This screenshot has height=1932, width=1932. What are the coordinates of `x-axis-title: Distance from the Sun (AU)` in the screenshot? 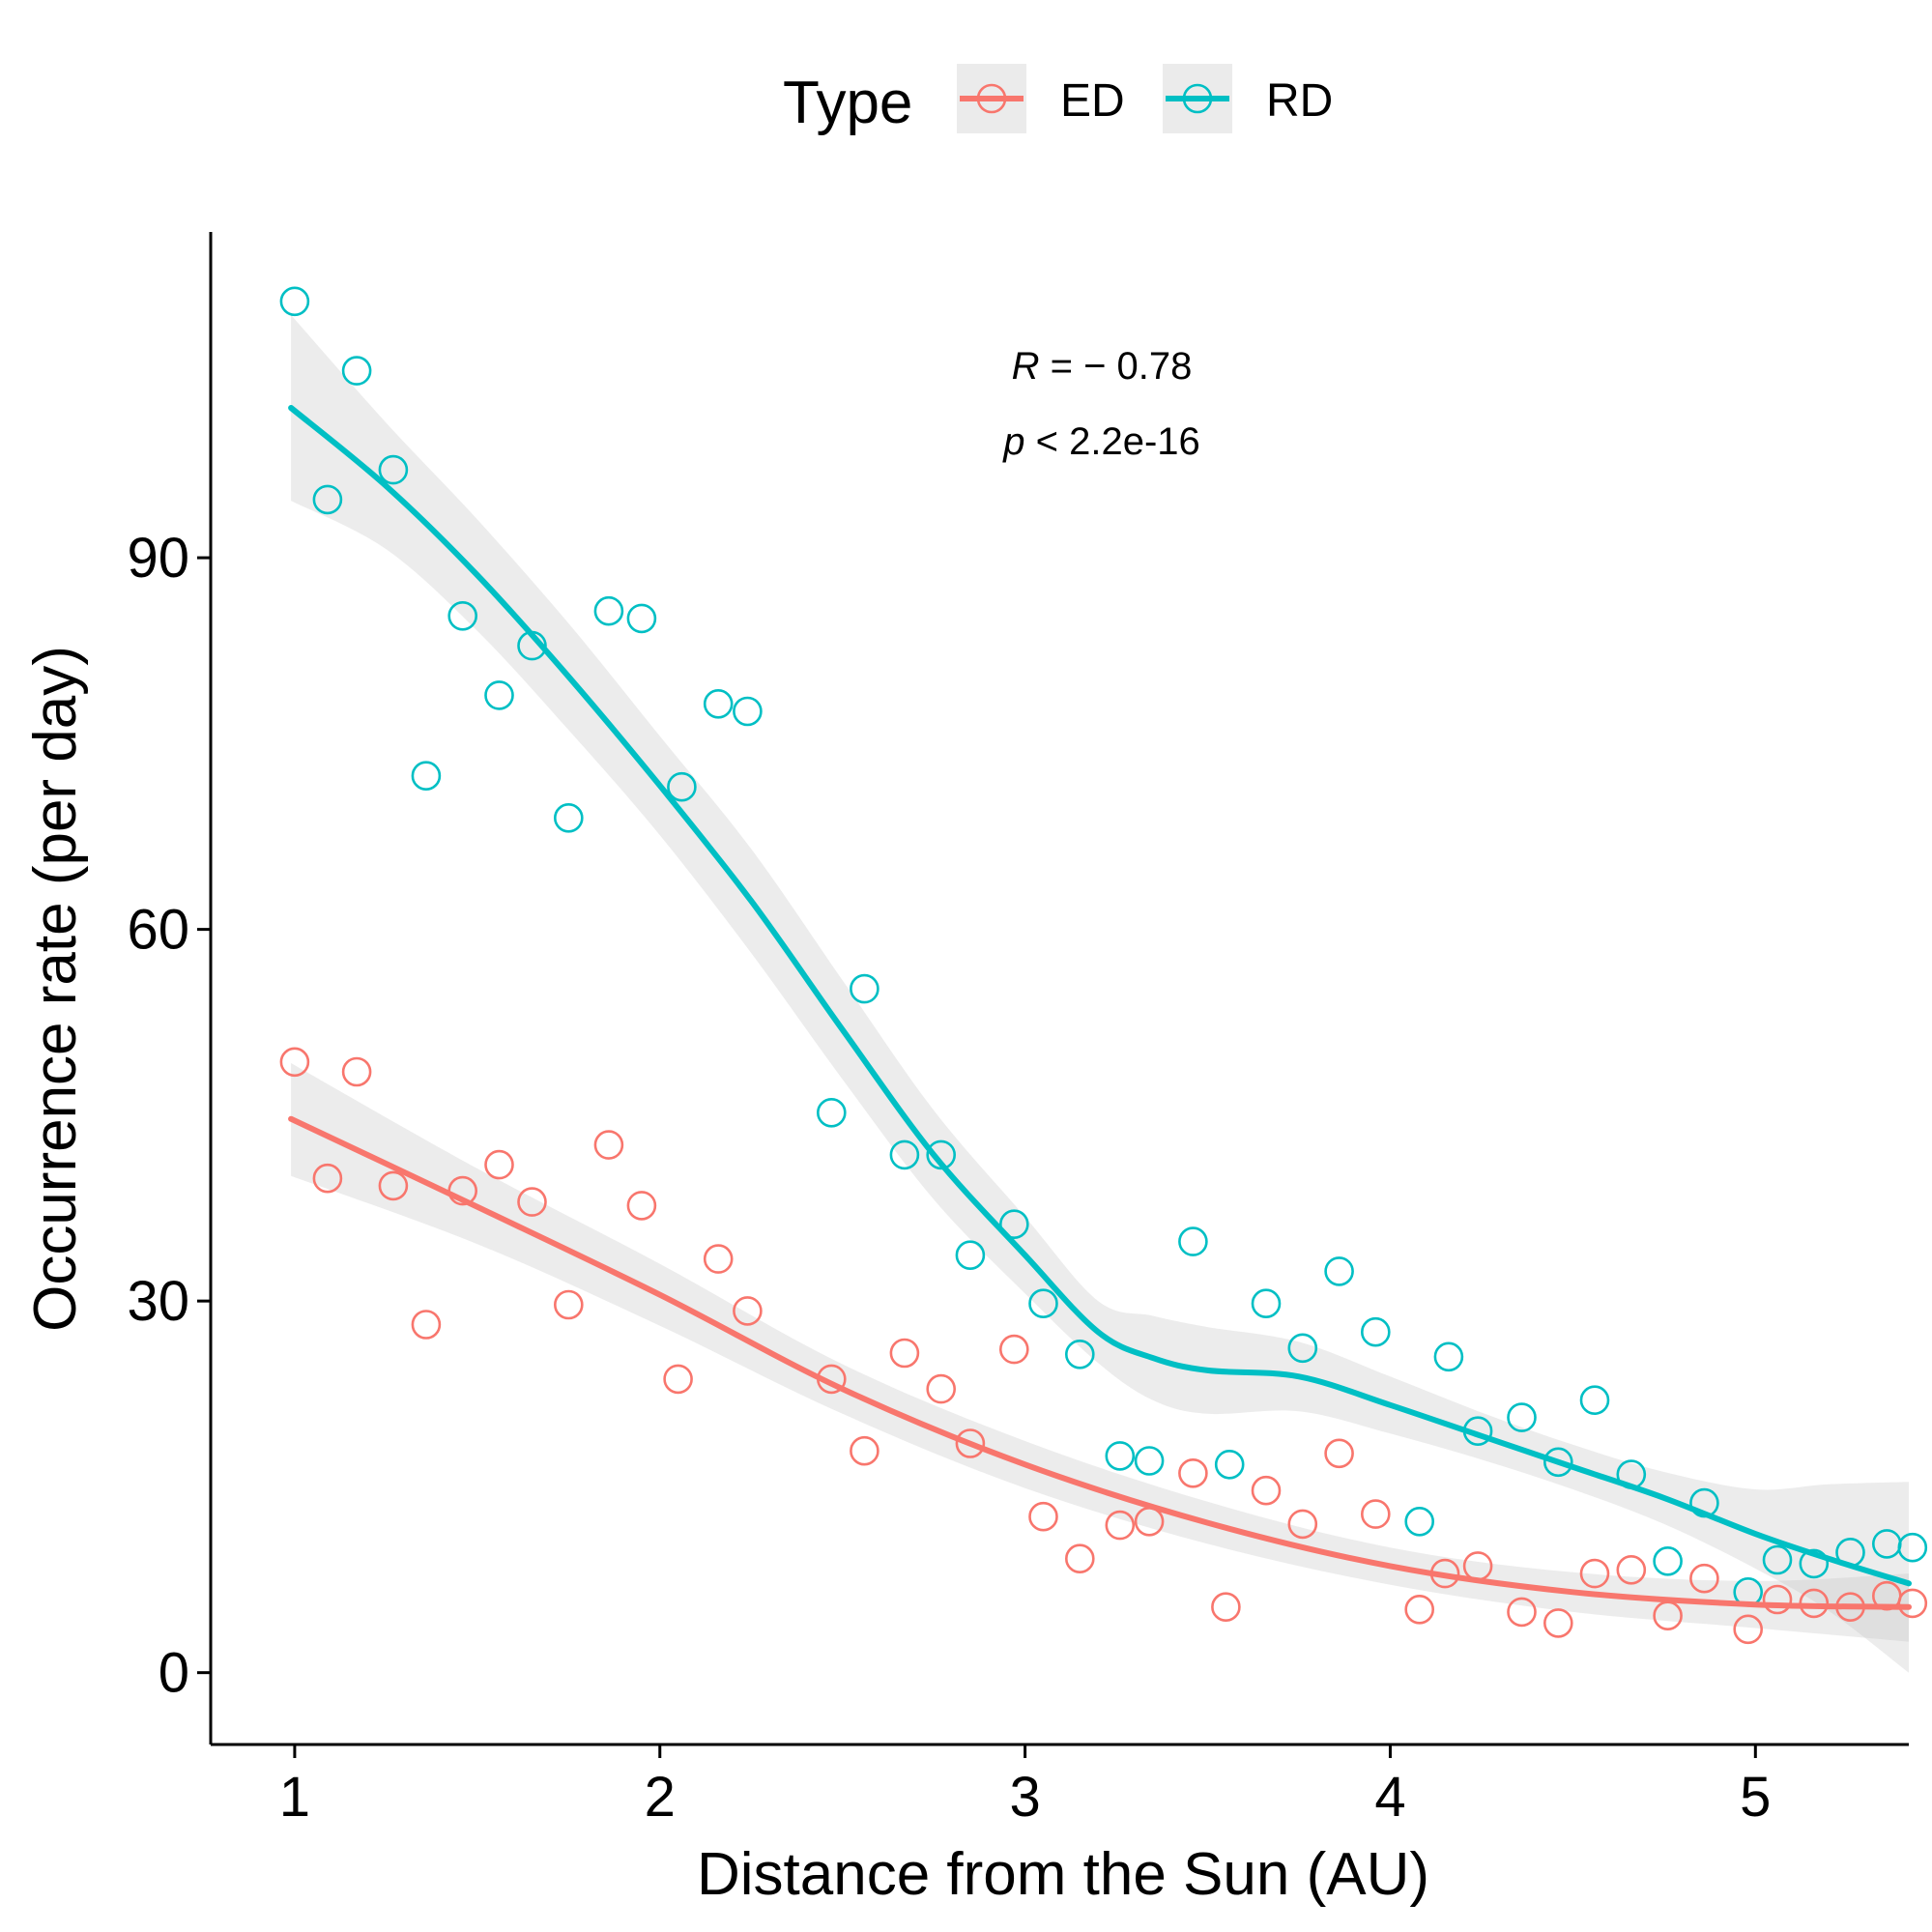 It's located at (1063, 1874).